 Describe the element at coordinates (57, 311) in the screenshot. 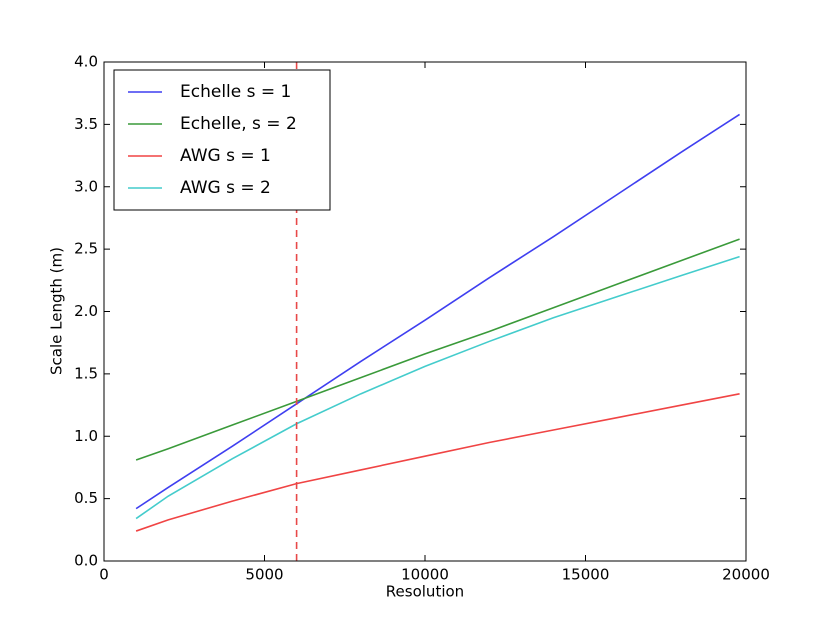

I see `y-axis-label: Scale Length (m)` at that location.